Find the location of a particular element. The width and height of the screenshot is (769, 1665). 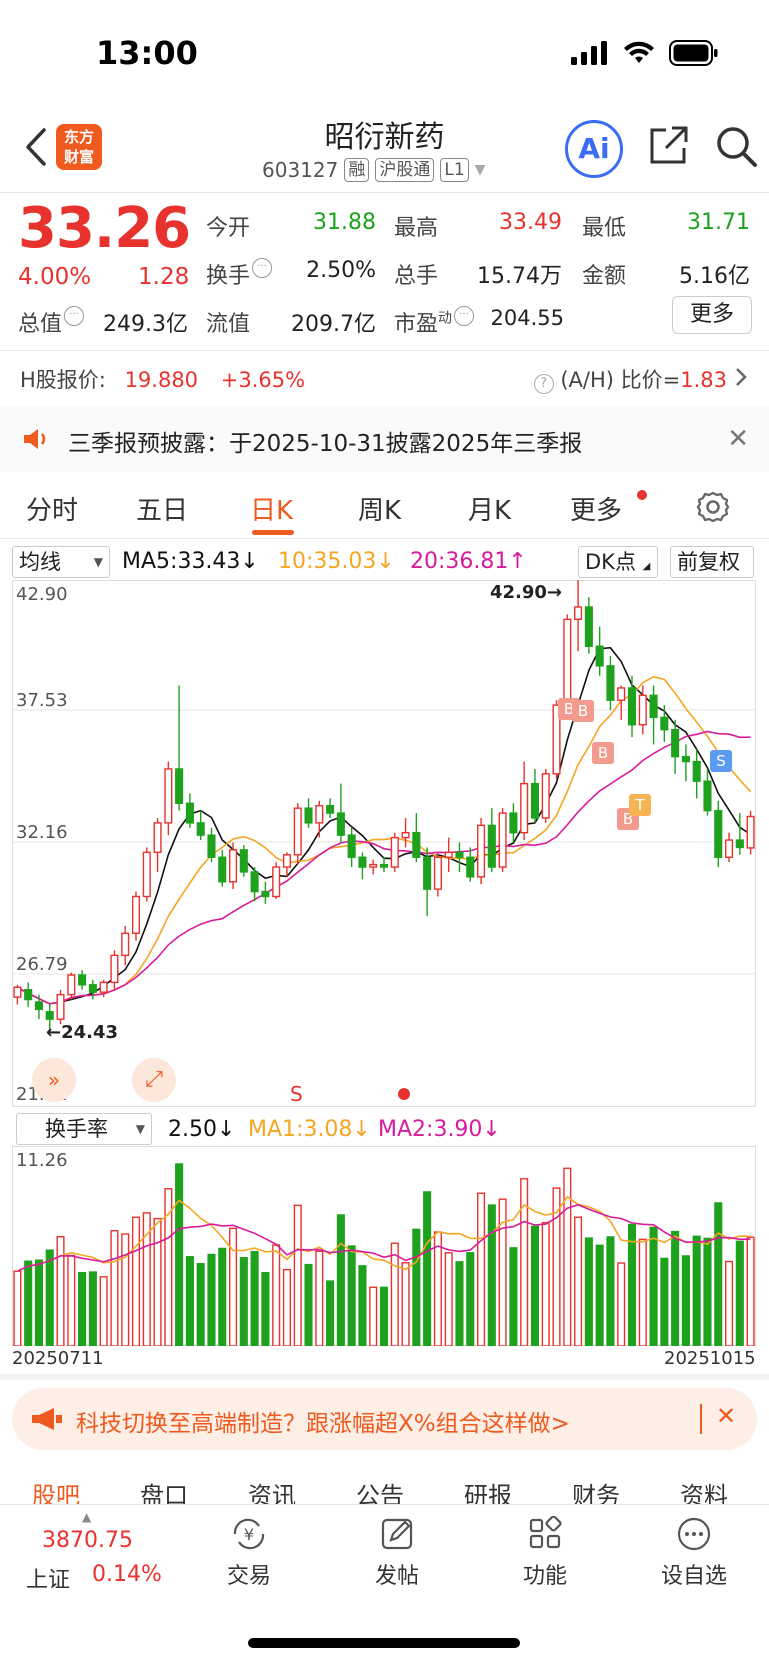

nav-post: 发帖 is located at coordinates (397, 1553).